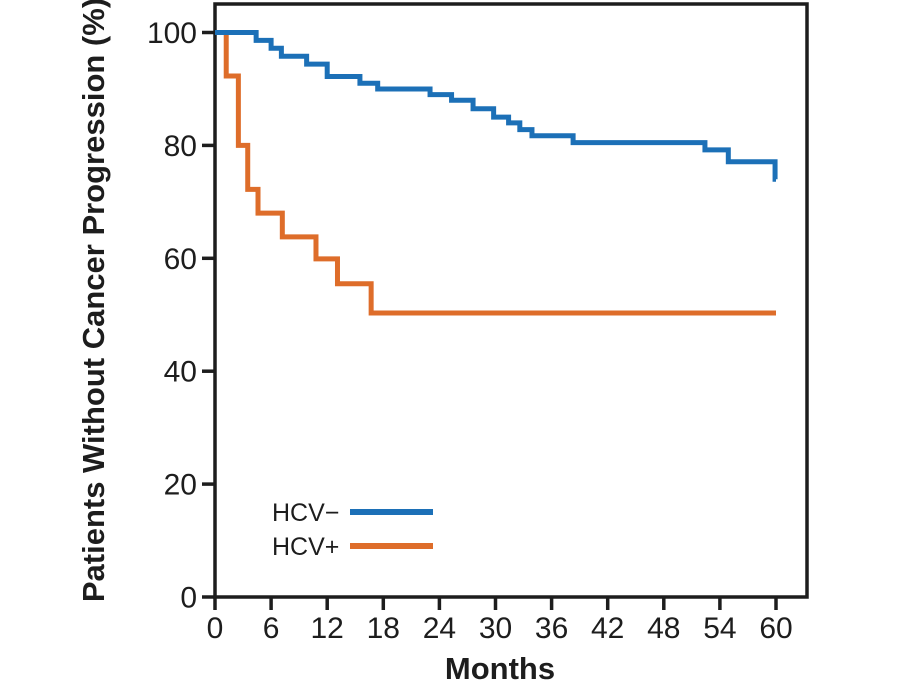 This screenshot has width=900, height=691. What do you see at coordinates (500, 668) in the screenshot?
I see `x-axis-title: Months` at bounding box center [500, 668].